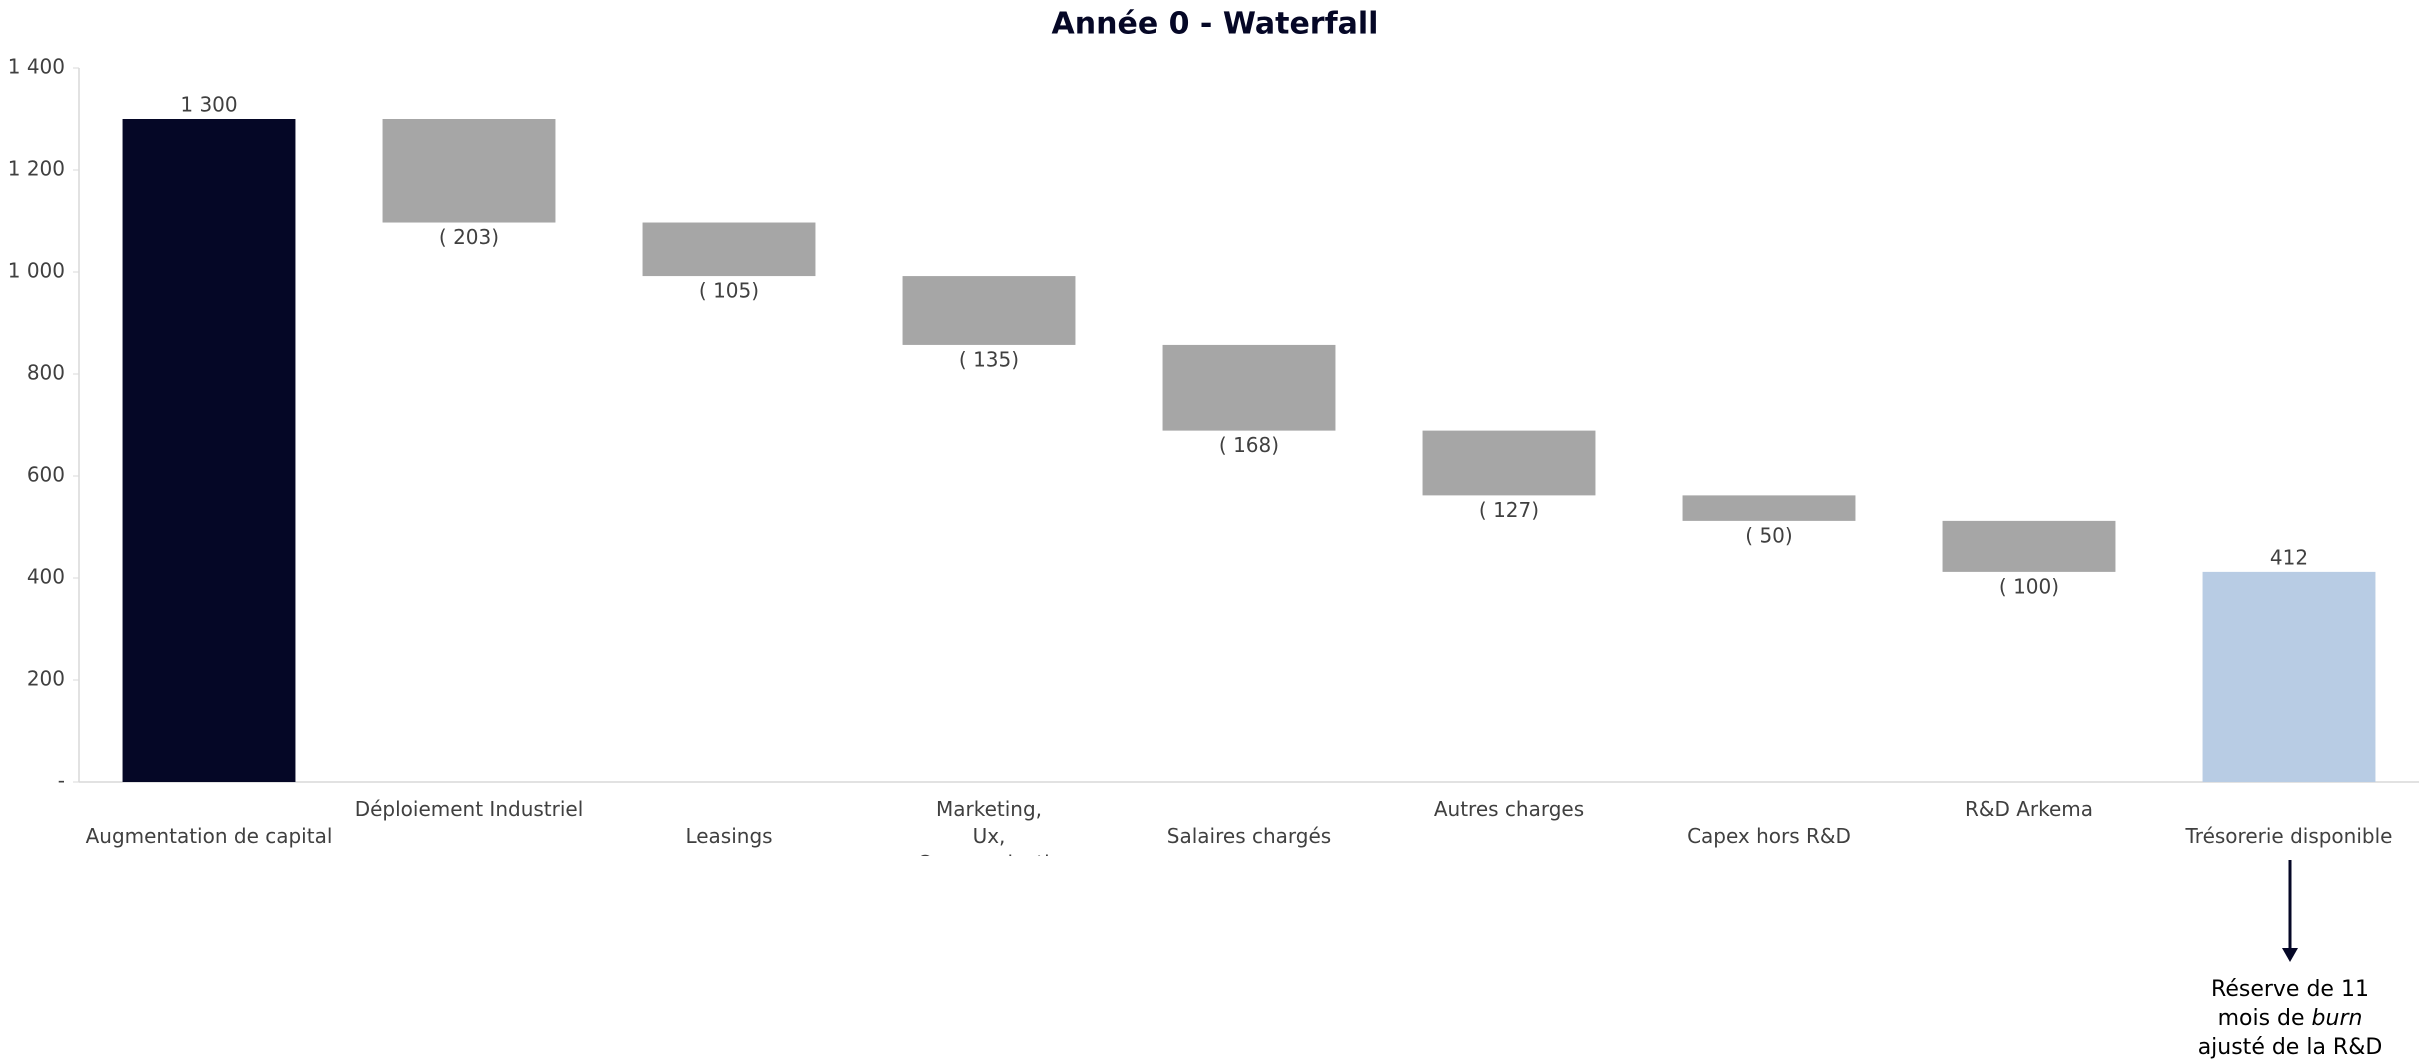  Describe the element at coordinates (1768, 535) in the screenshot. I see `value-label: ( 50)` at that location.